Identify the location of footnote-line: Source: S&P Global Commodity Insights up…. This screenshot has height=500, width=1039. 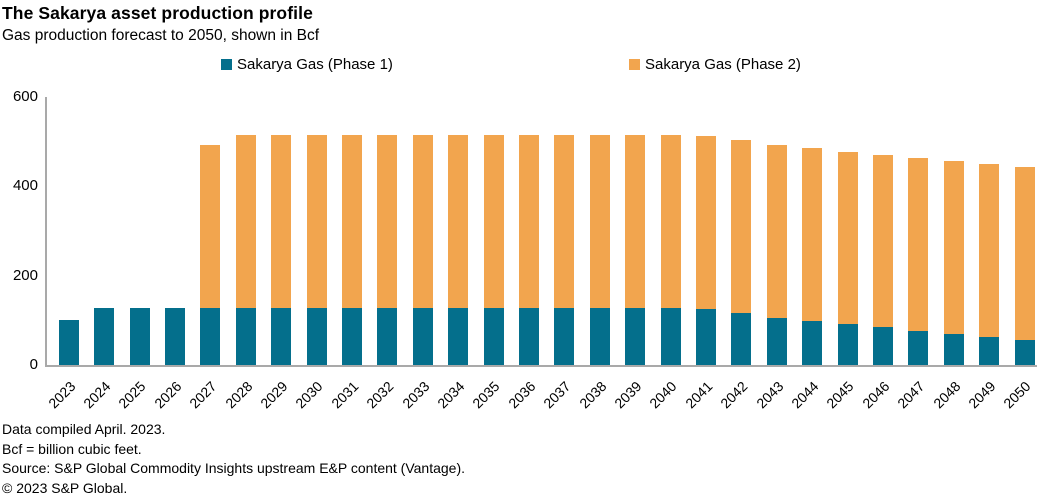
(234, 468).